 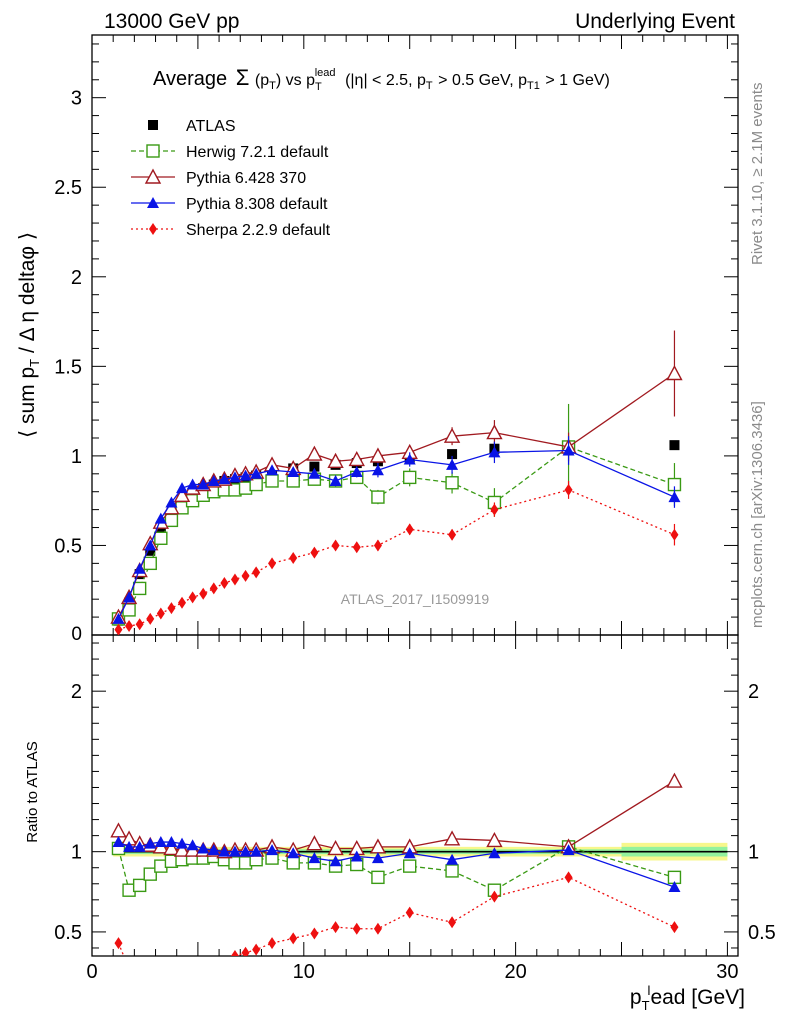 What do you see at coordinates (762, 933) in the screenshot?
I see `y-tick-label-right: 0.5` at bounding box center [762, 933].